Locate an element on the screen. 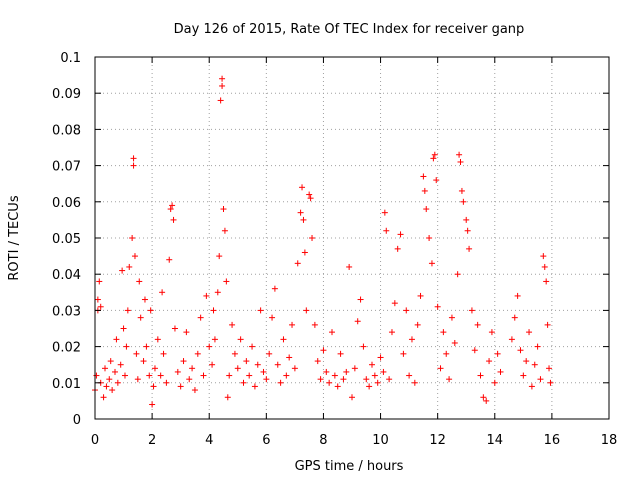 Image resolution: width=640 pixels, height=480 pixels. x-tick-label: 16 is located at coordinates (552, 440).